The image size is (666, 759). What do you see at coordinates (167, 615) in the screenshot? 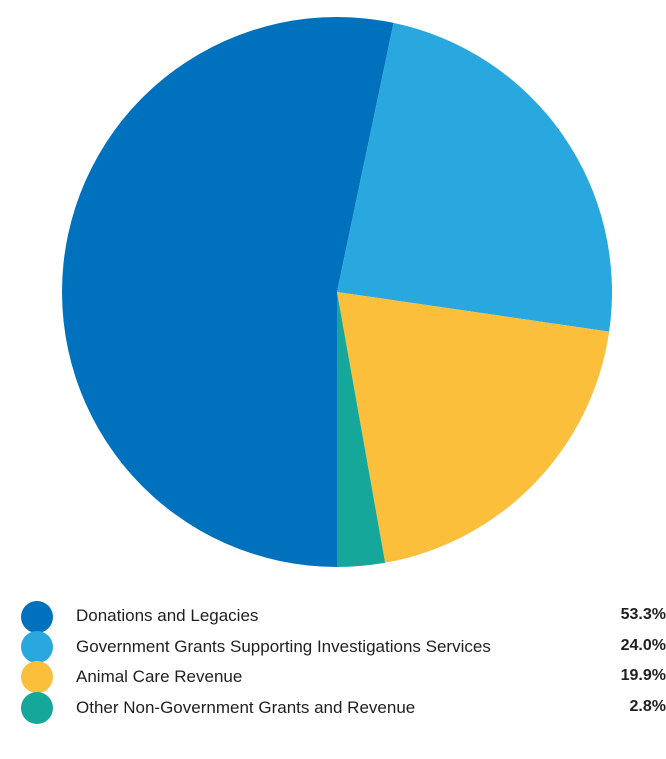
I see `legend-label: Donations and Legacies` at bounding box center [167, 615].